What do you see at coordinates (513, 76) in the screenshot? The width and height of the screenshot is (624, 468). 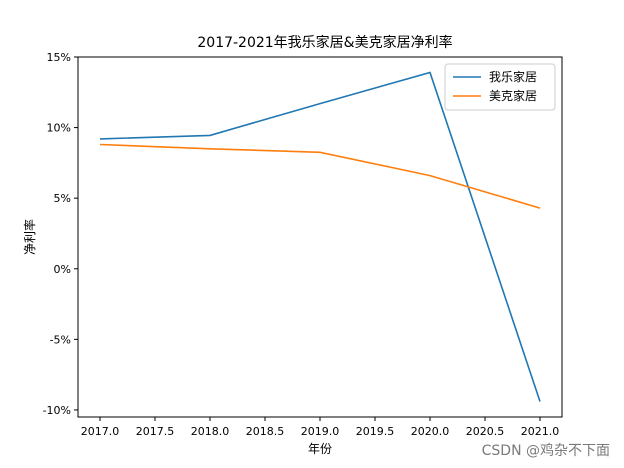 I see `legend-label-1: 我乐家居` at bounding box center [513, 76].